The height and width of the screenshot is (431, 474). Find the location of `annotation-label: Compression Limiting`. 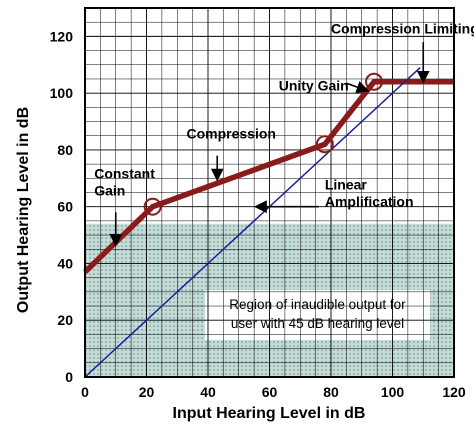

annotation-label: Compression Limiting is located at coordinates (402, 29).